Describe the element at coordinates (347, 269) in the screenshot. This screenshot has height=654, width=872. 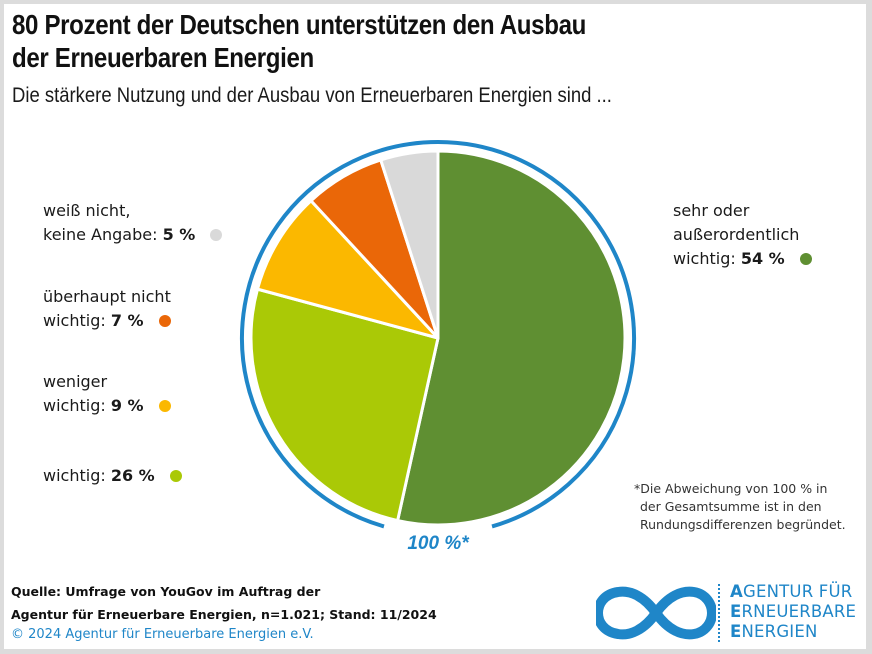
I see `pie-slice-weniger_wichtig` at that location.